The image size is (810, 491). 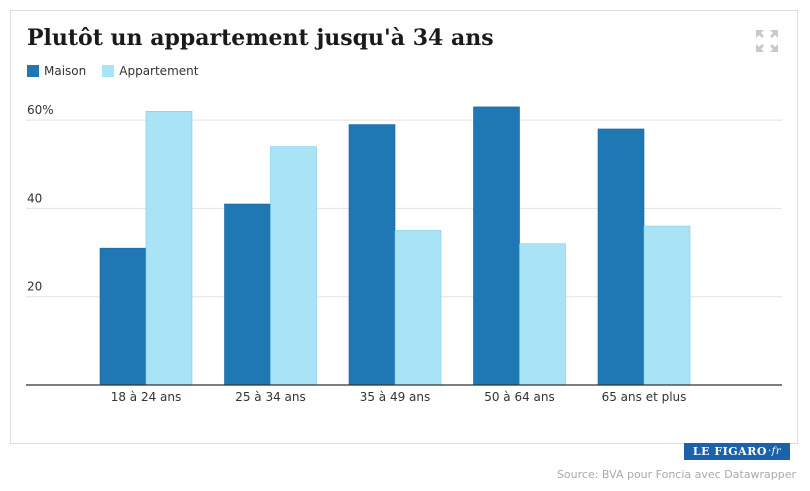 What do you see at coordinates (108, 71) in the screenshot?
I see `legend-swatch-appartement` at bounding box center [108, 71].